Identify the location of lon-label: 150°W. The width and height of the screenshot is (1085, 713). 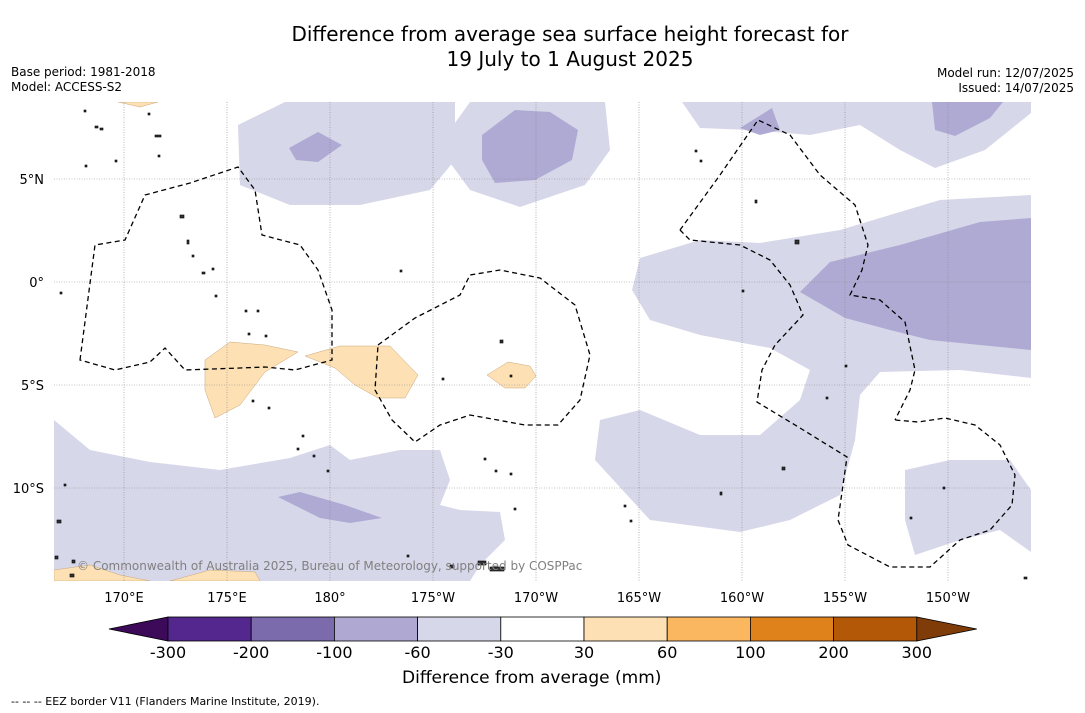
(948, 598).